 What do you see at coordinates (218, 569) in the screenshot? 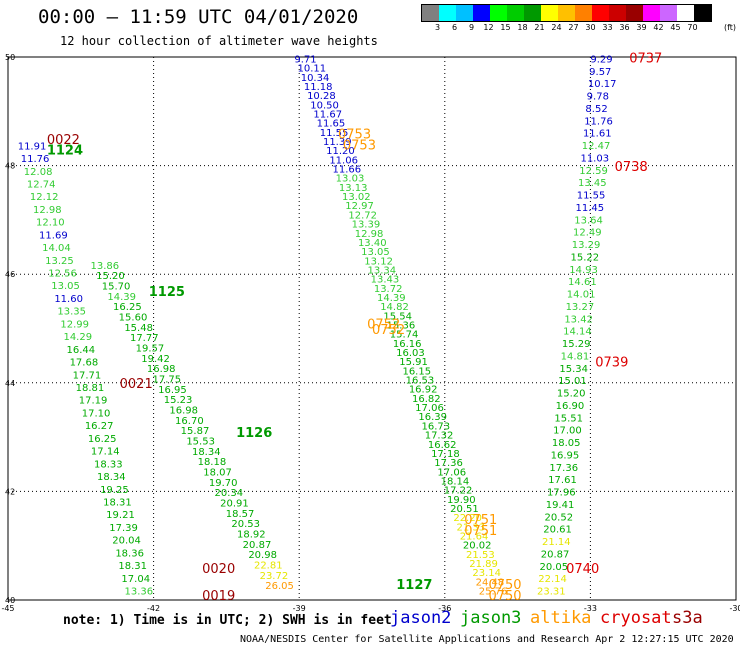
I see `pass-label: 0020` at bounding box center [218, 569].